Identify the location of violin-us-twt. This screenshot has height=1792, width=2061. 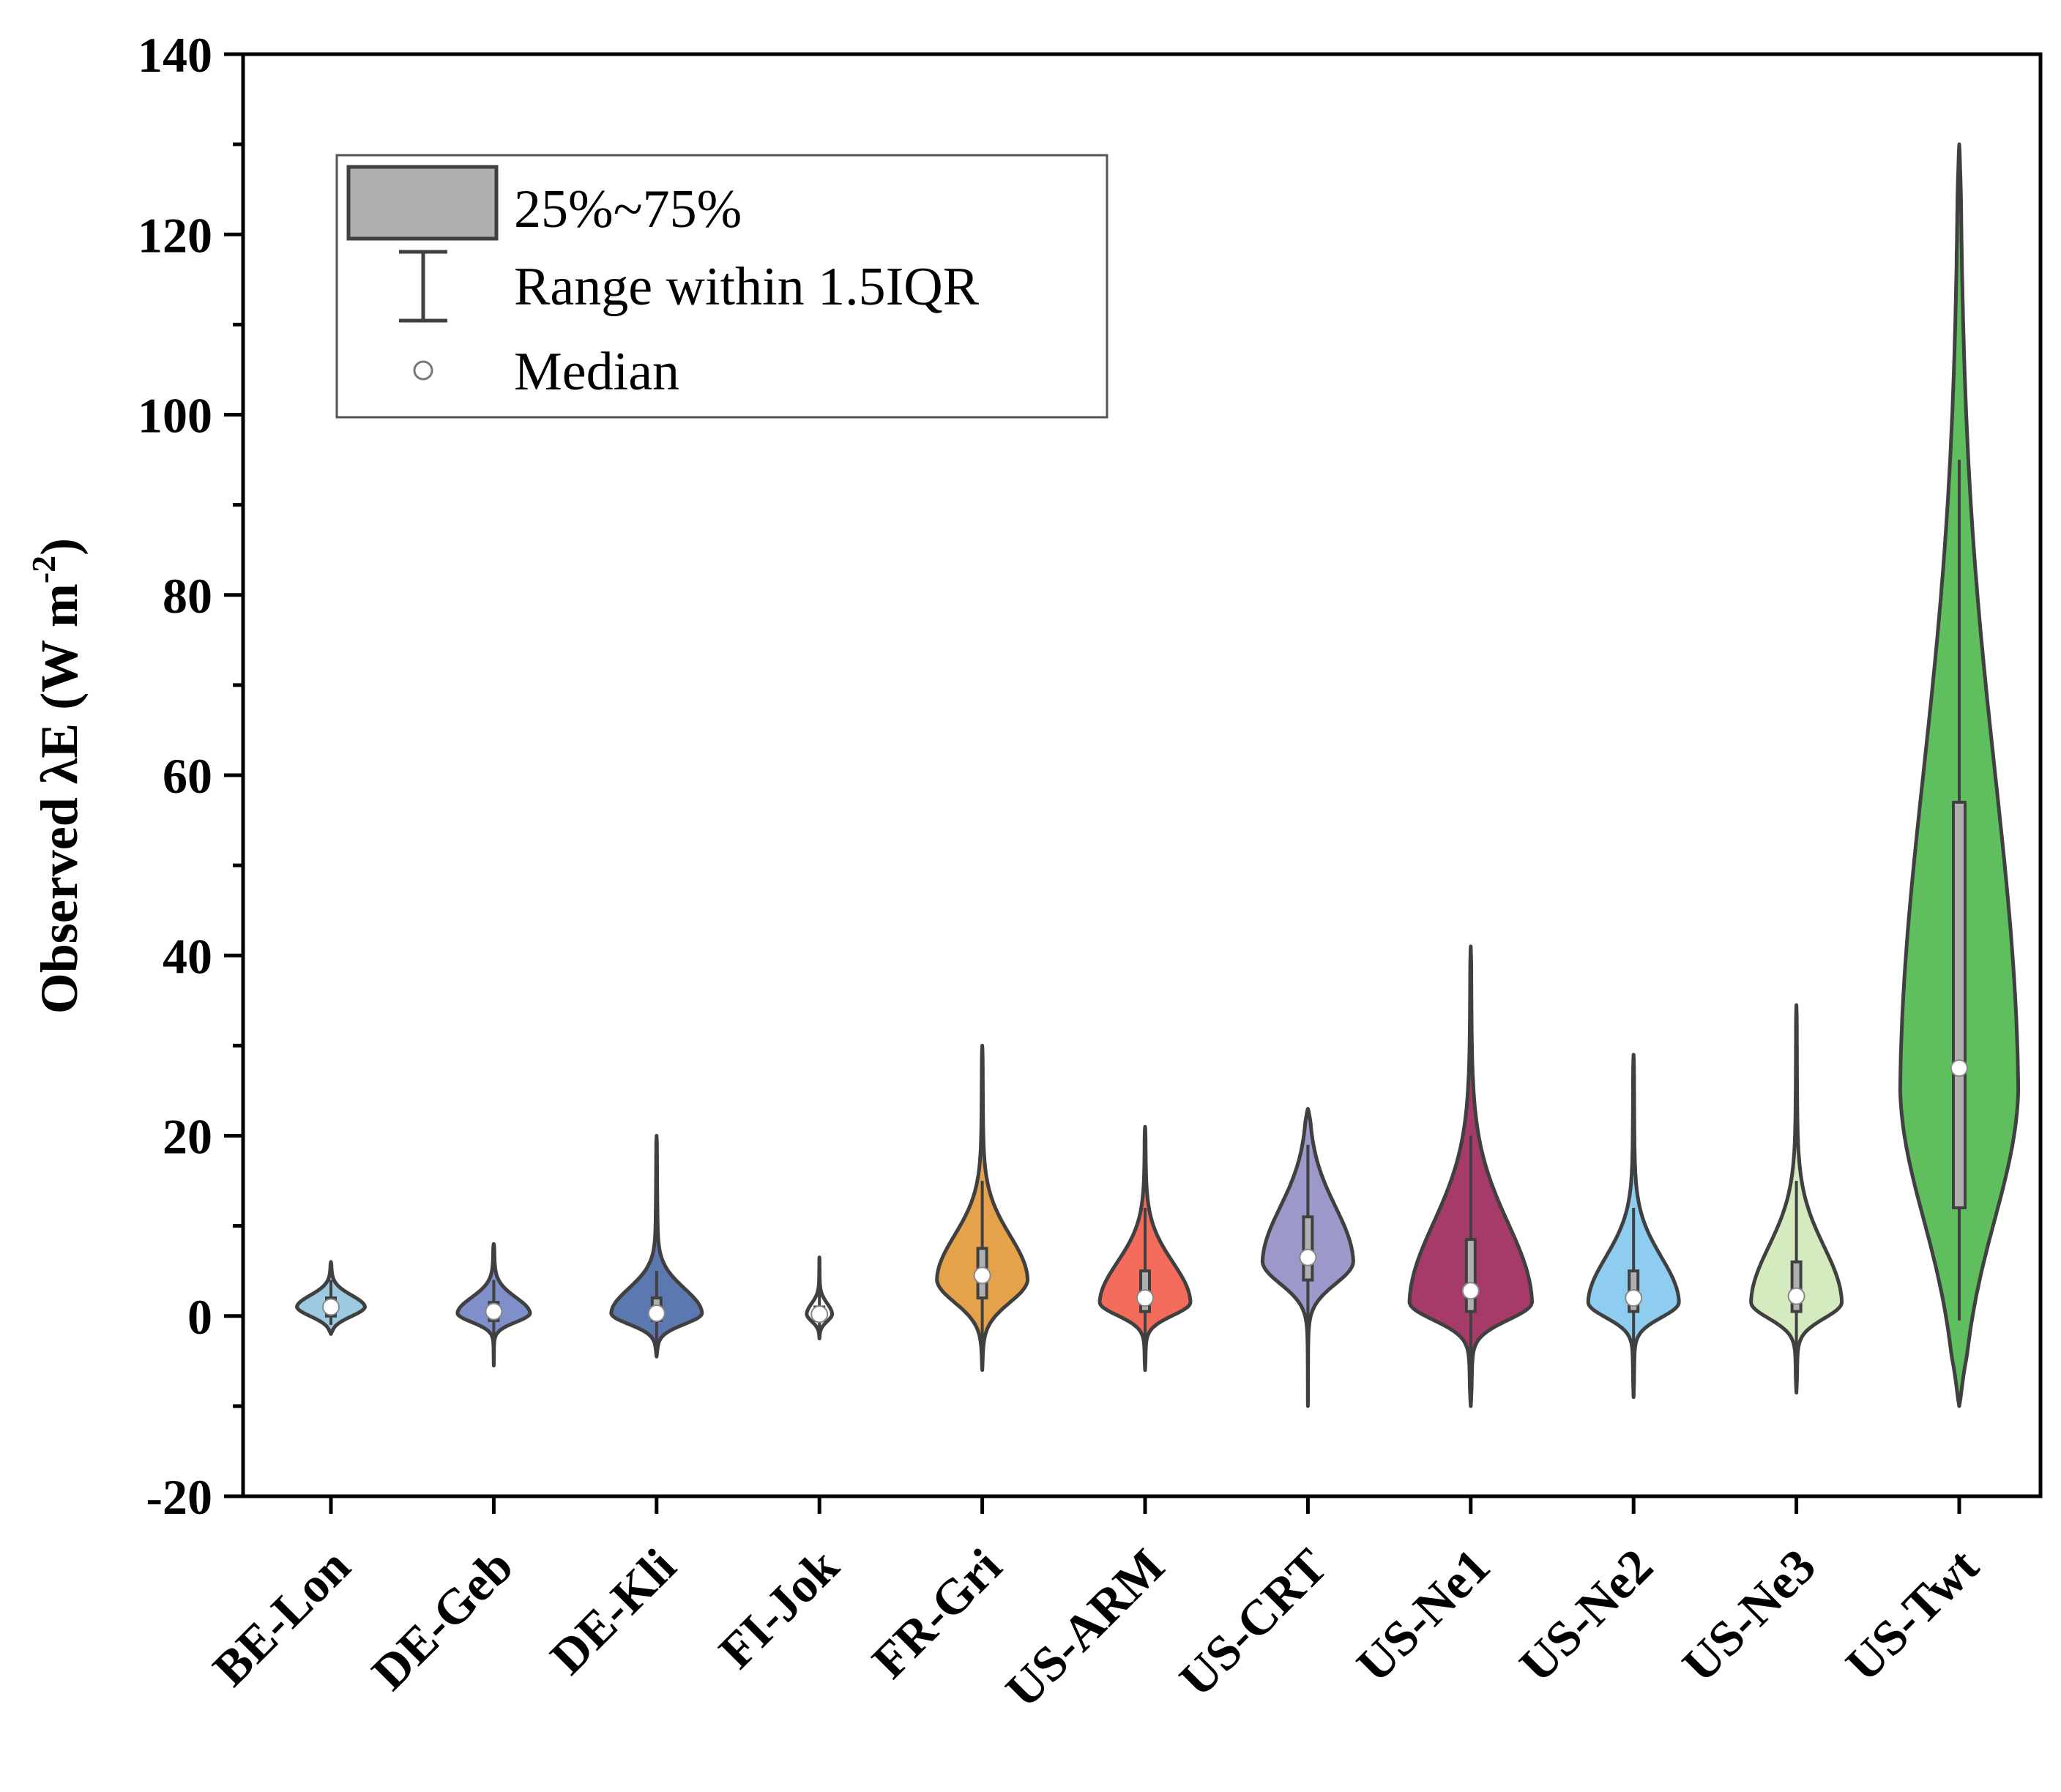
(1960, 775).